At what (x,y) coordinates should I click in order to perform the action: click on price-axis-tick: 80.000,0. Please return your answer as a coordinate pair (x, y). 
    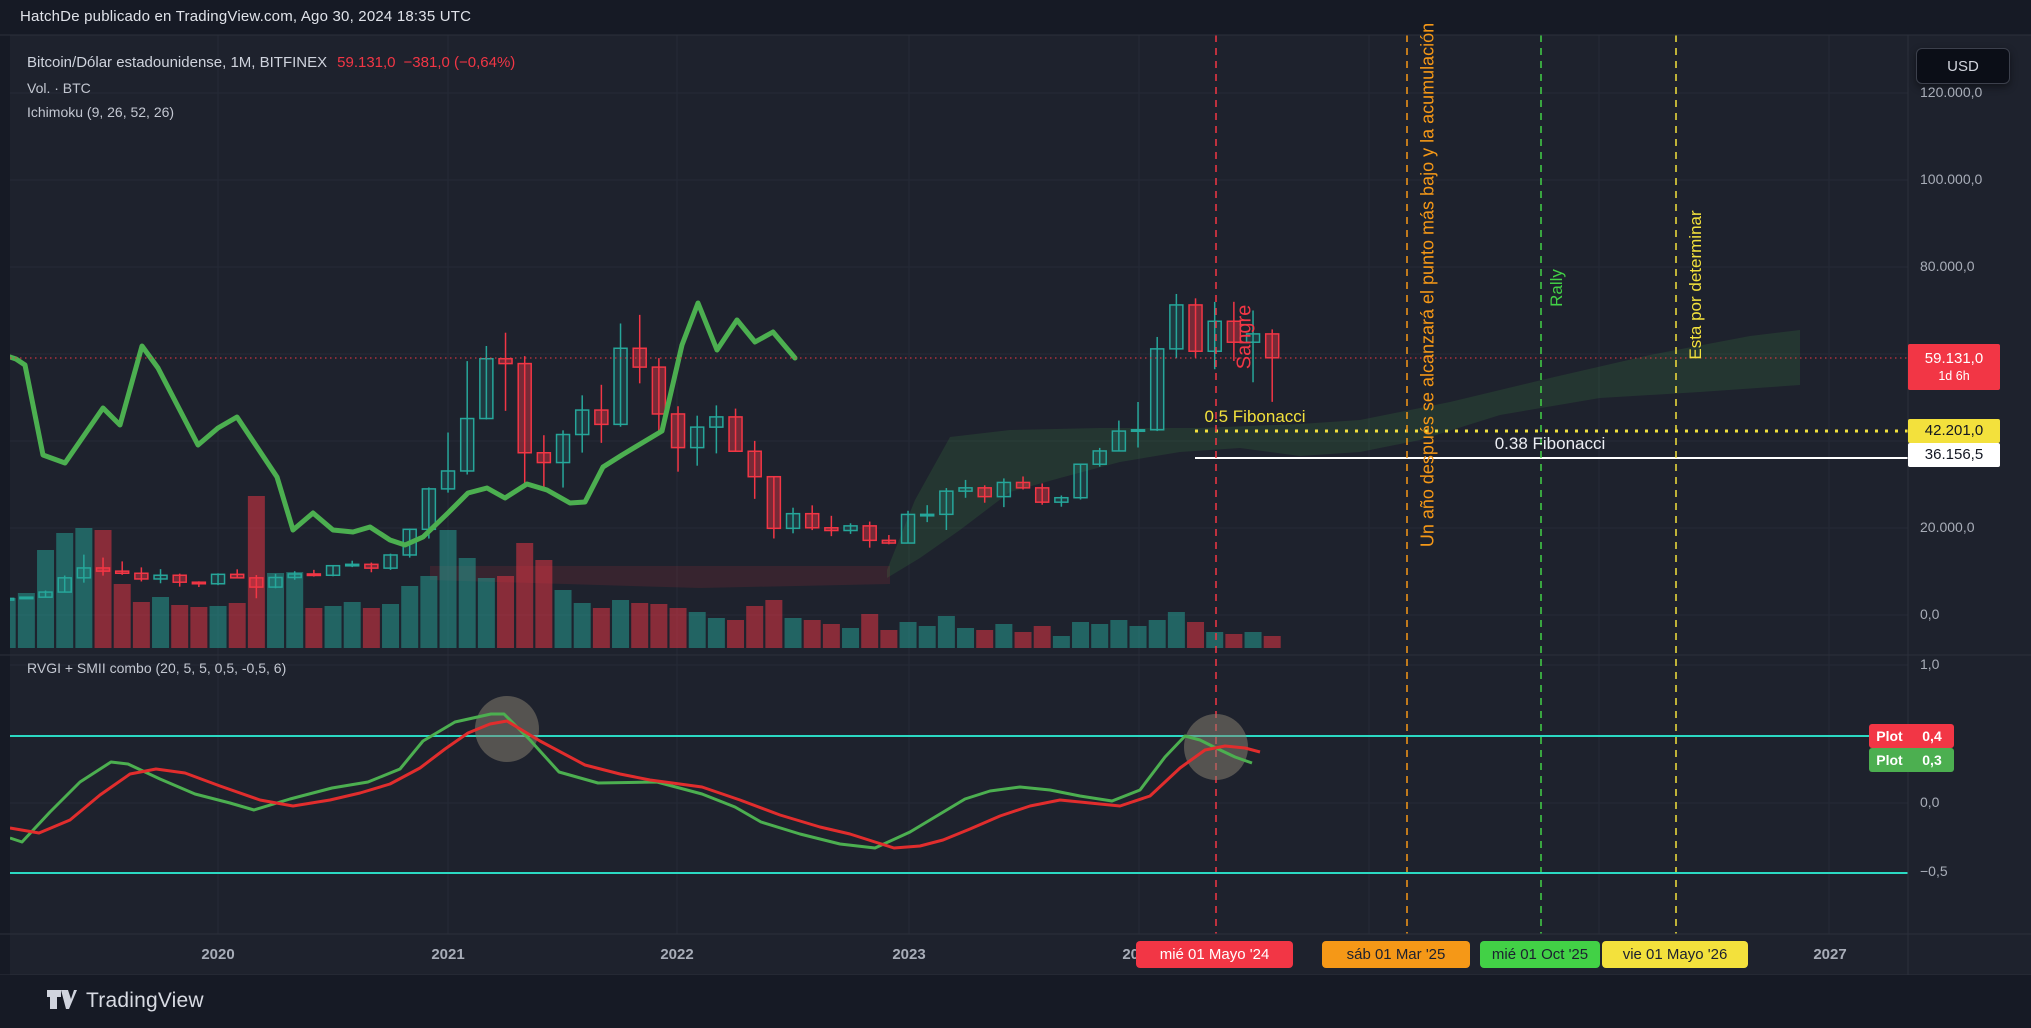
    Looking at the image, I should click on (1947, 266).